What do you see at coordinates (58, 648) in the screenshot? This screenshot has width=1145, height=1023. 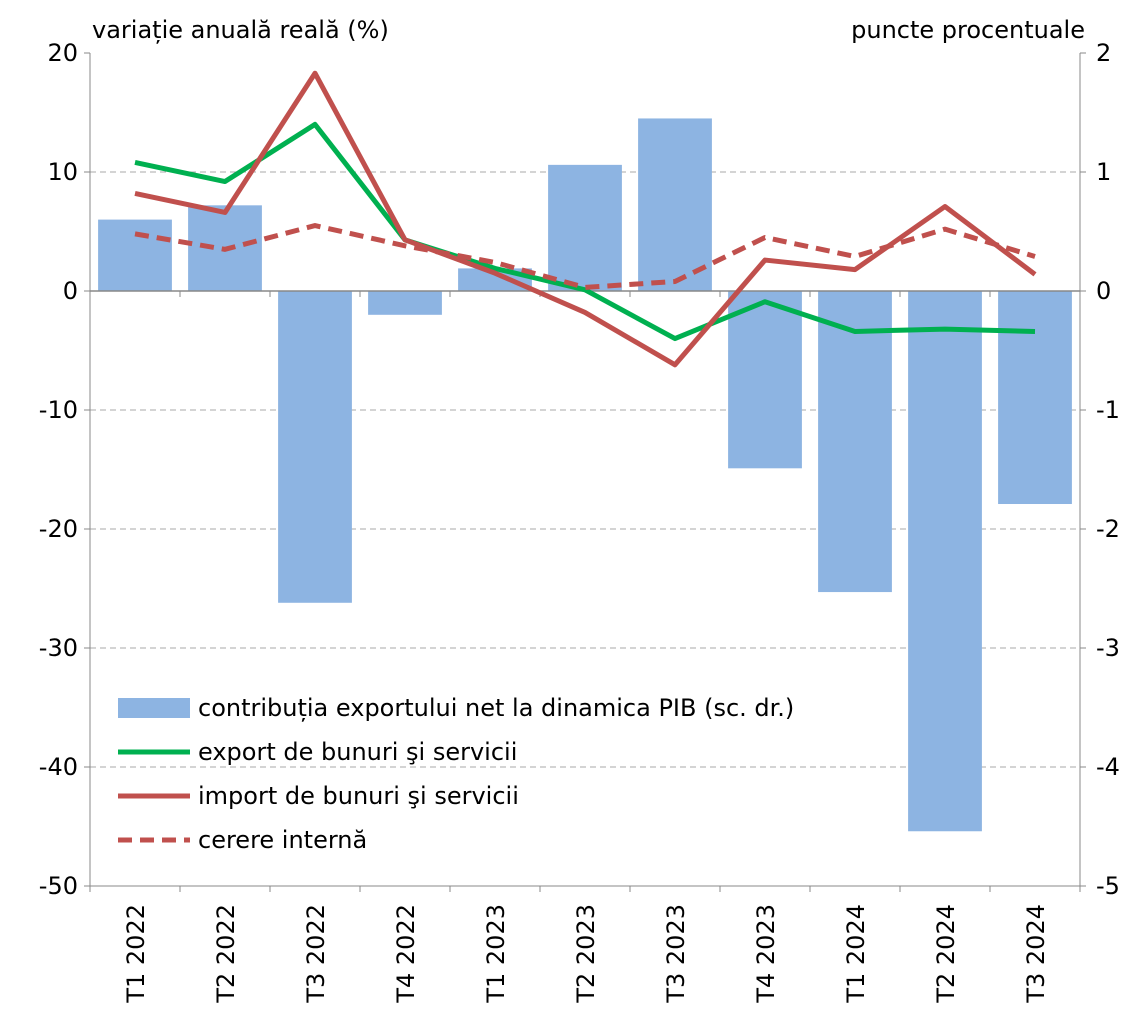 I see `y-tick-label: -30` at bounding box center [58, 648].